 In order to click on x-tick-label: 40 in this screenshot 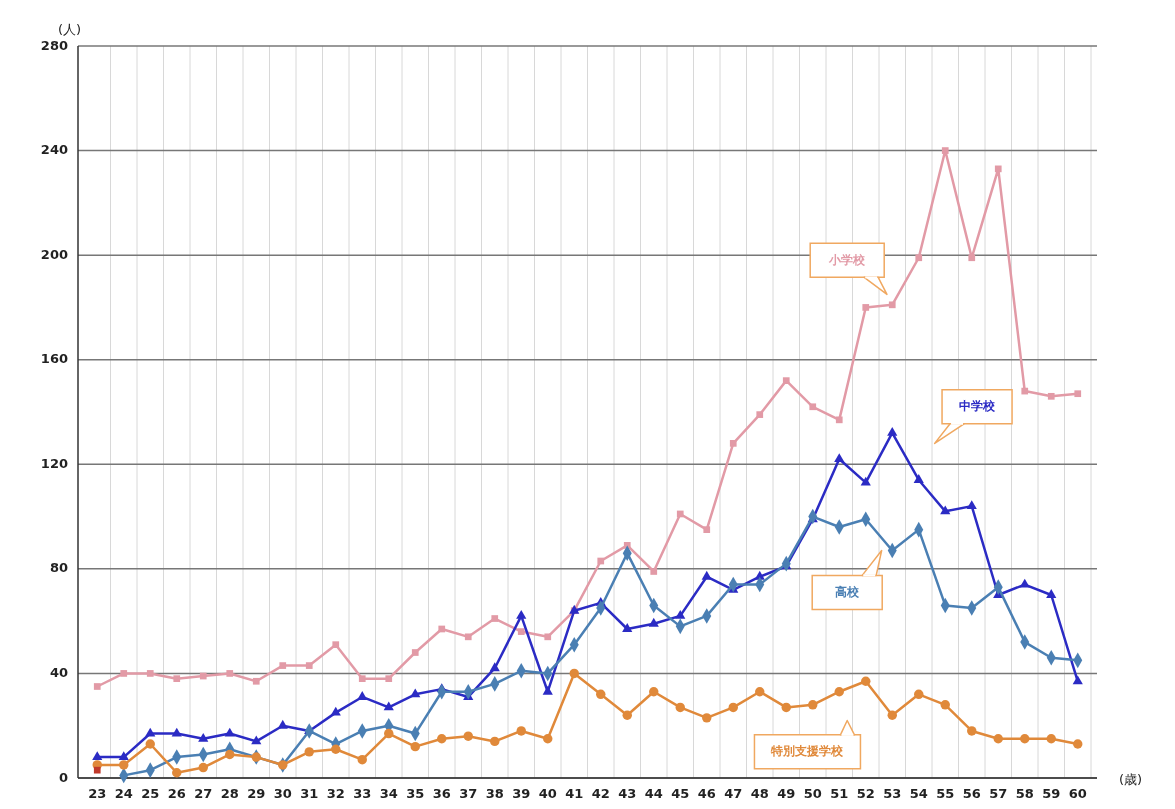, I will do `click(547, 793)`.